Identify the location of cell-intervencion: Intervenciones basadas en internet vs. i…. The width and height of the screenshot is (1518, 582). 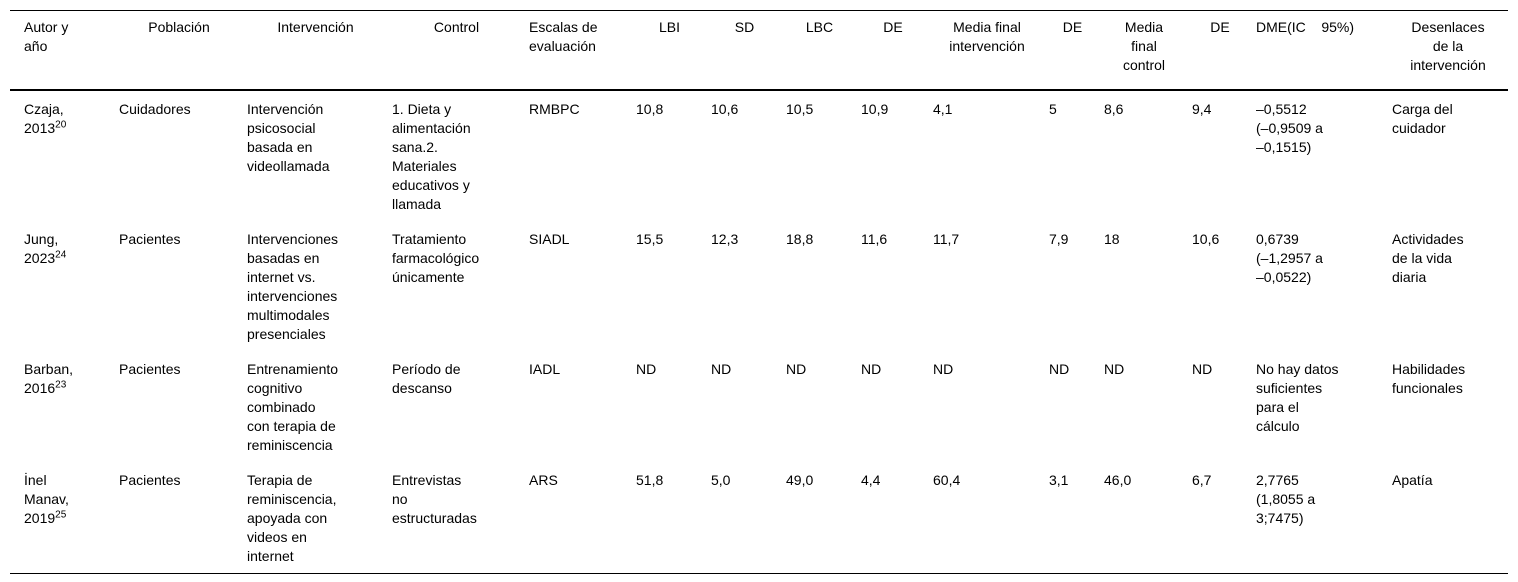
(293, 286).